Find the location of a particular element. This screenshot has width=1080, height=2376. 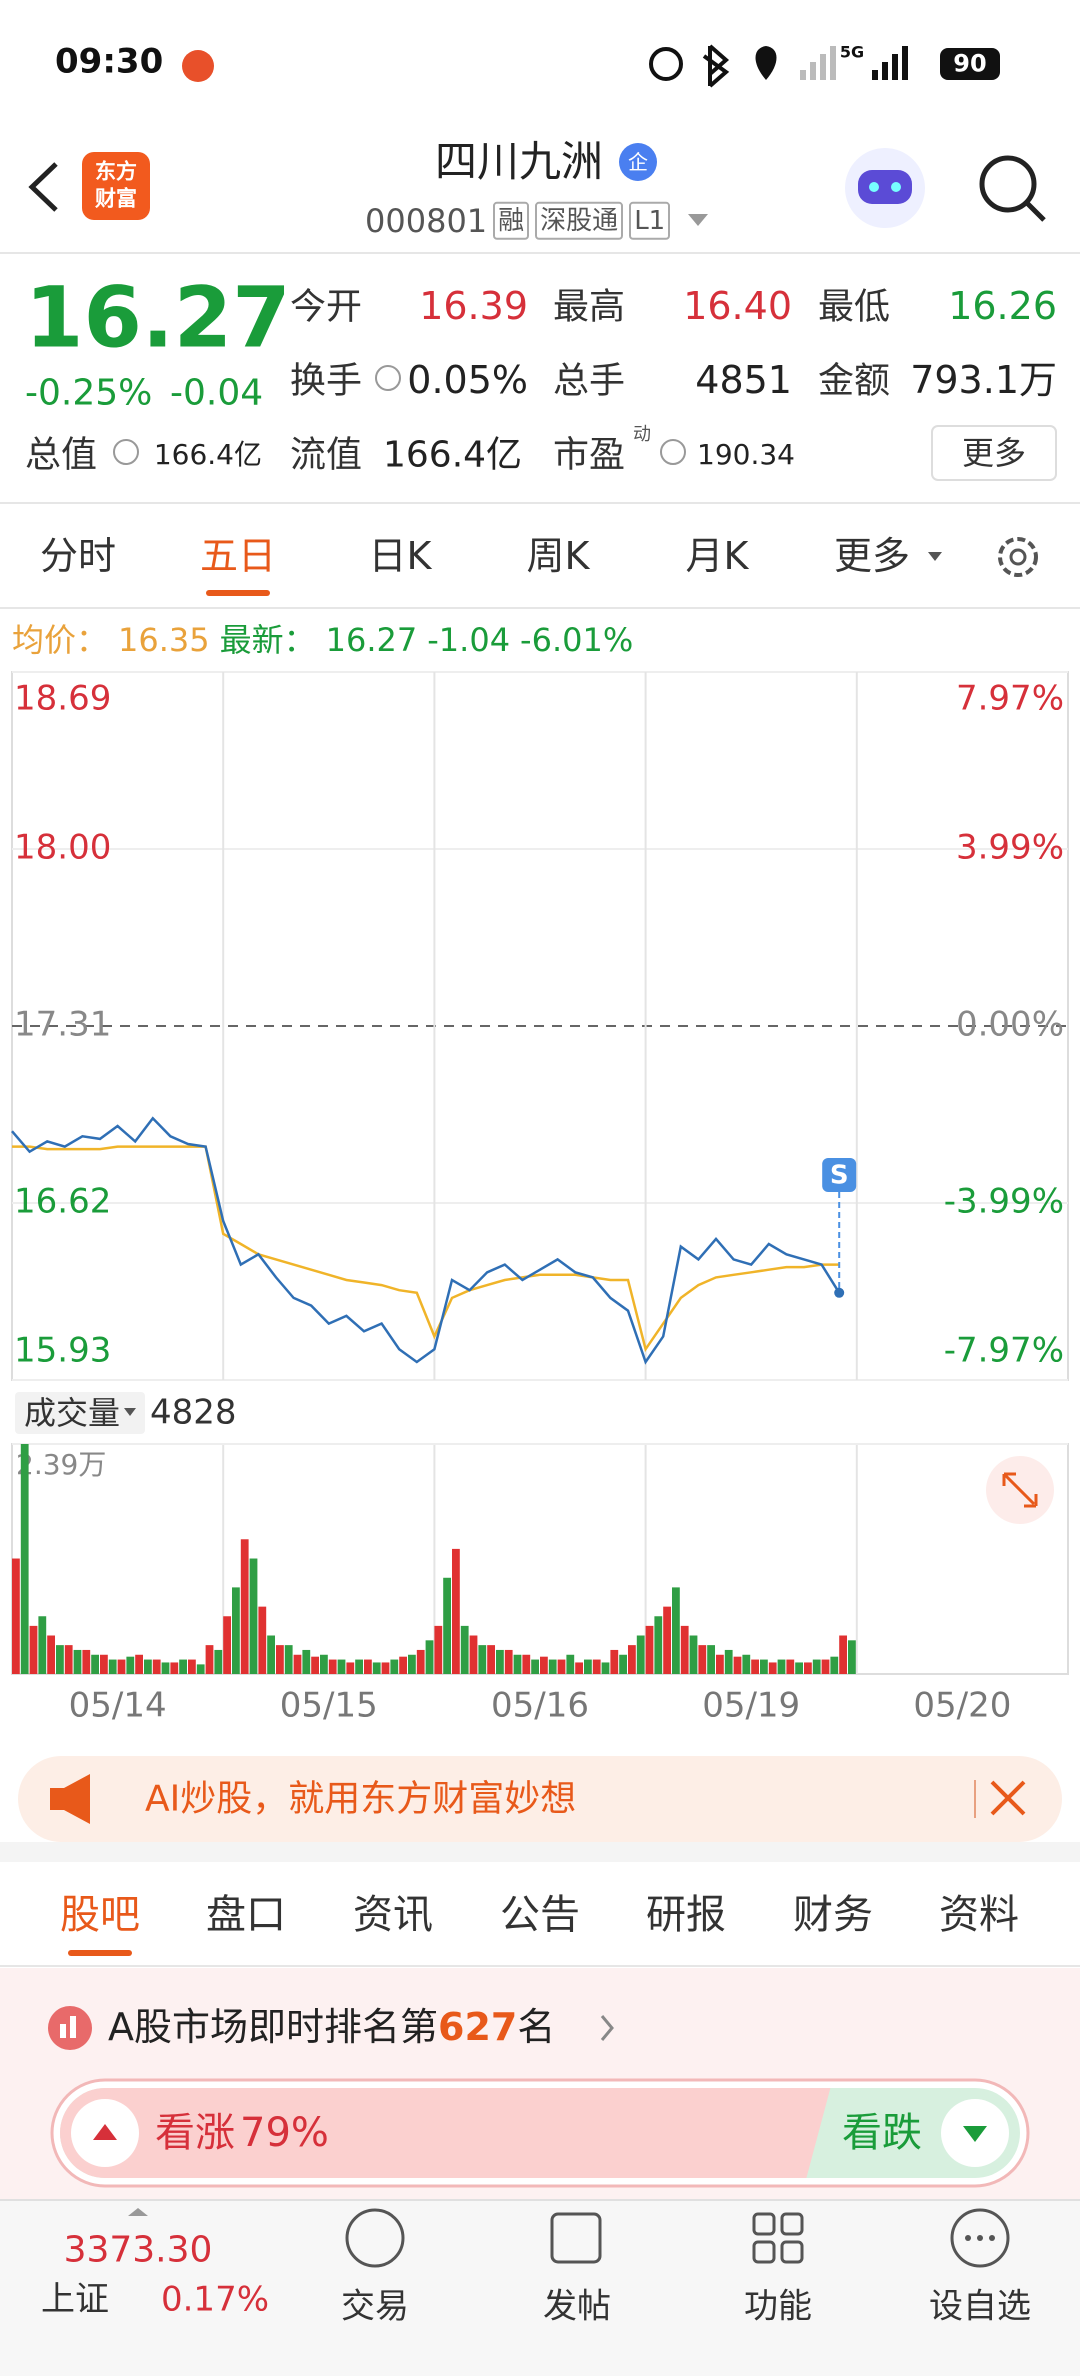

more-button is located at coordinates (994, 453).